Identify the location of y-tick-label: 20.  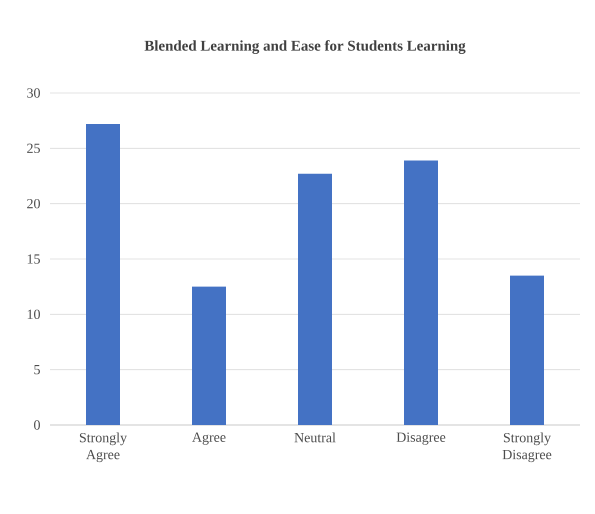
(33, 203).